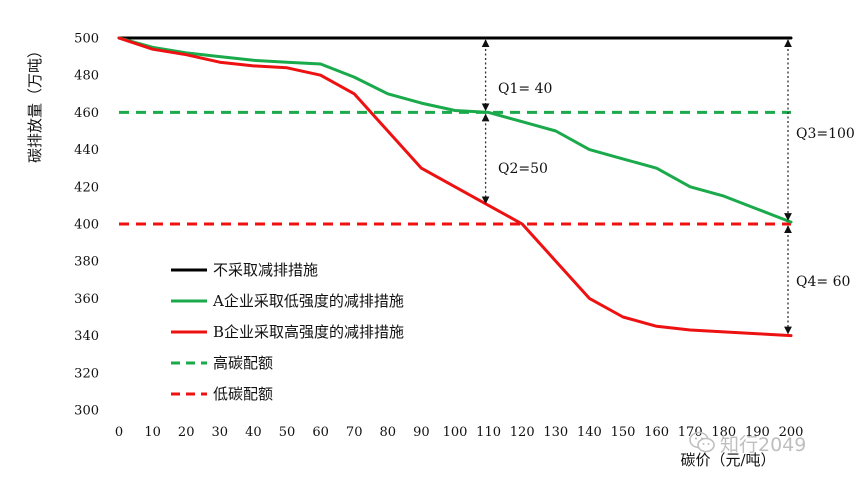 The width and height of the screenshot is (864, 481). What do you see at coordinates (86, 299) in the screenshot?
I see `y-tick-label: 360` at bounding box center [86, 299].